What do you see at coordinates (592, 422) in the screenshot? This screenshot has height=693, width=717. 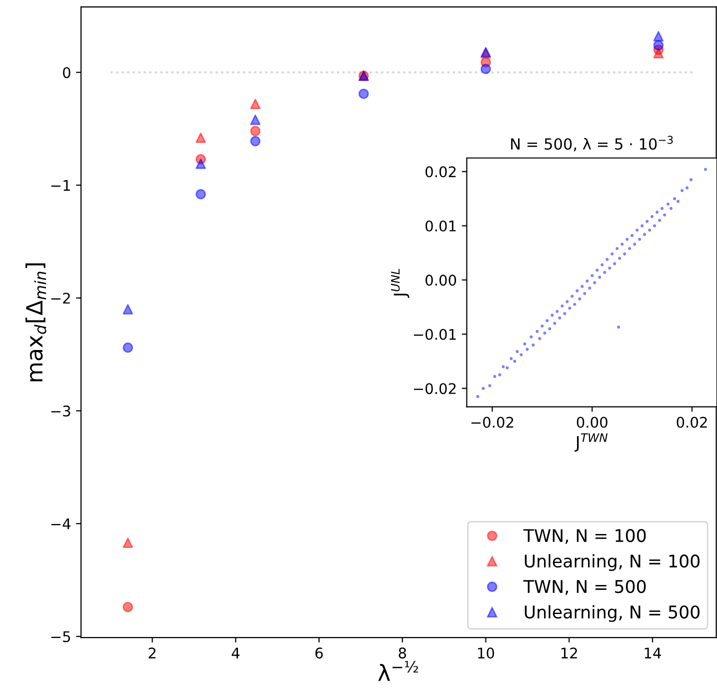 I see `x-tick-label: 0.00` at bounding box center [592, 422].